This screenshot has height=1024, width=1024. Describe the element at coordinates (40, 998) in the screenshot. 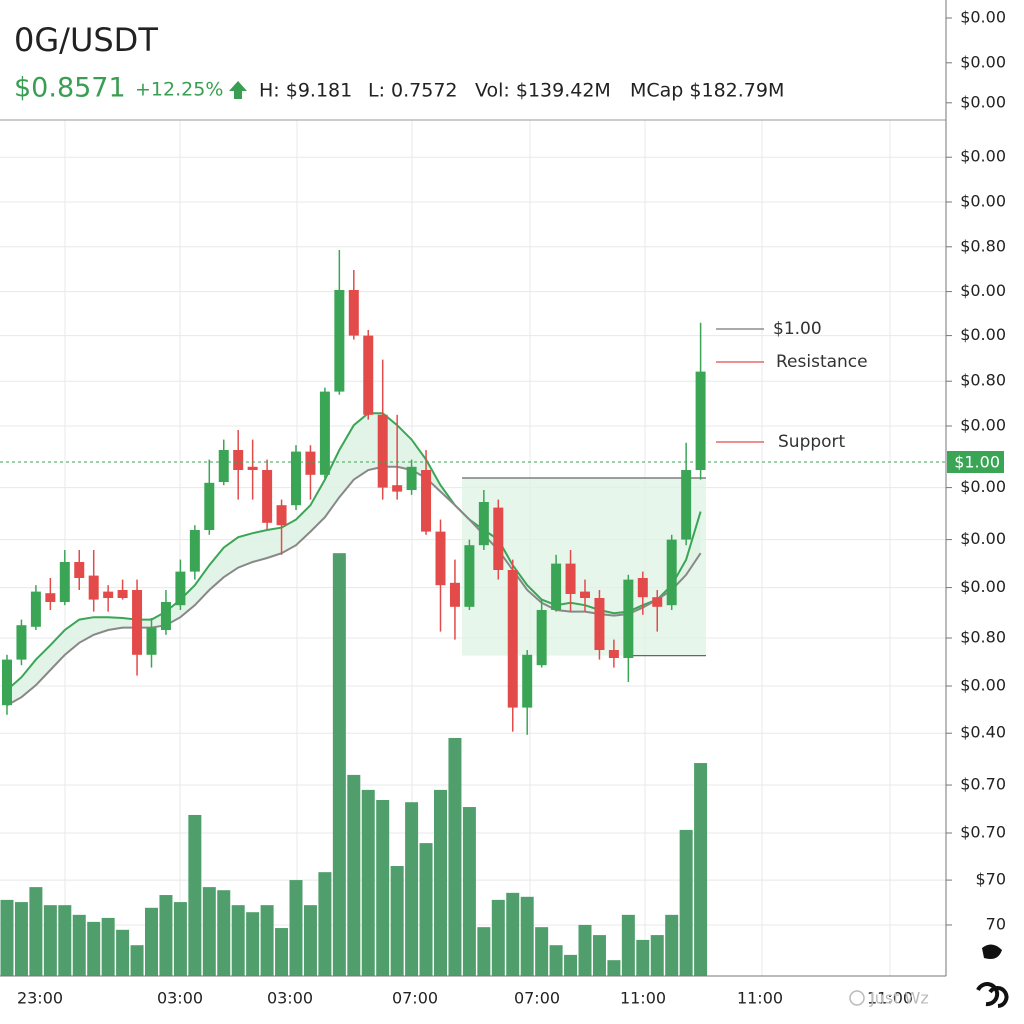

I see `x-tick-label: 23:00` at that location.